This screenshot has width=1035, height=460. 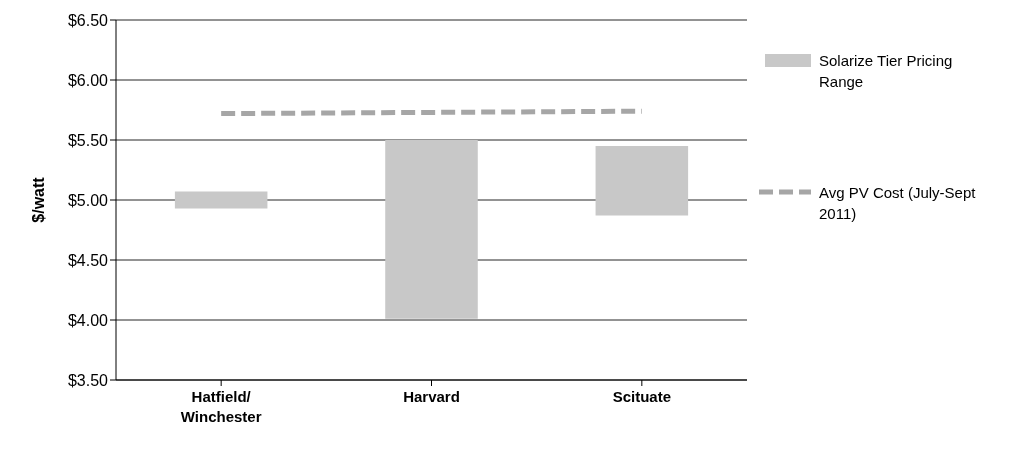 I want to click on legend-label: Avg PV Cost (July-Sept 2011), so click(x=898, y=203).